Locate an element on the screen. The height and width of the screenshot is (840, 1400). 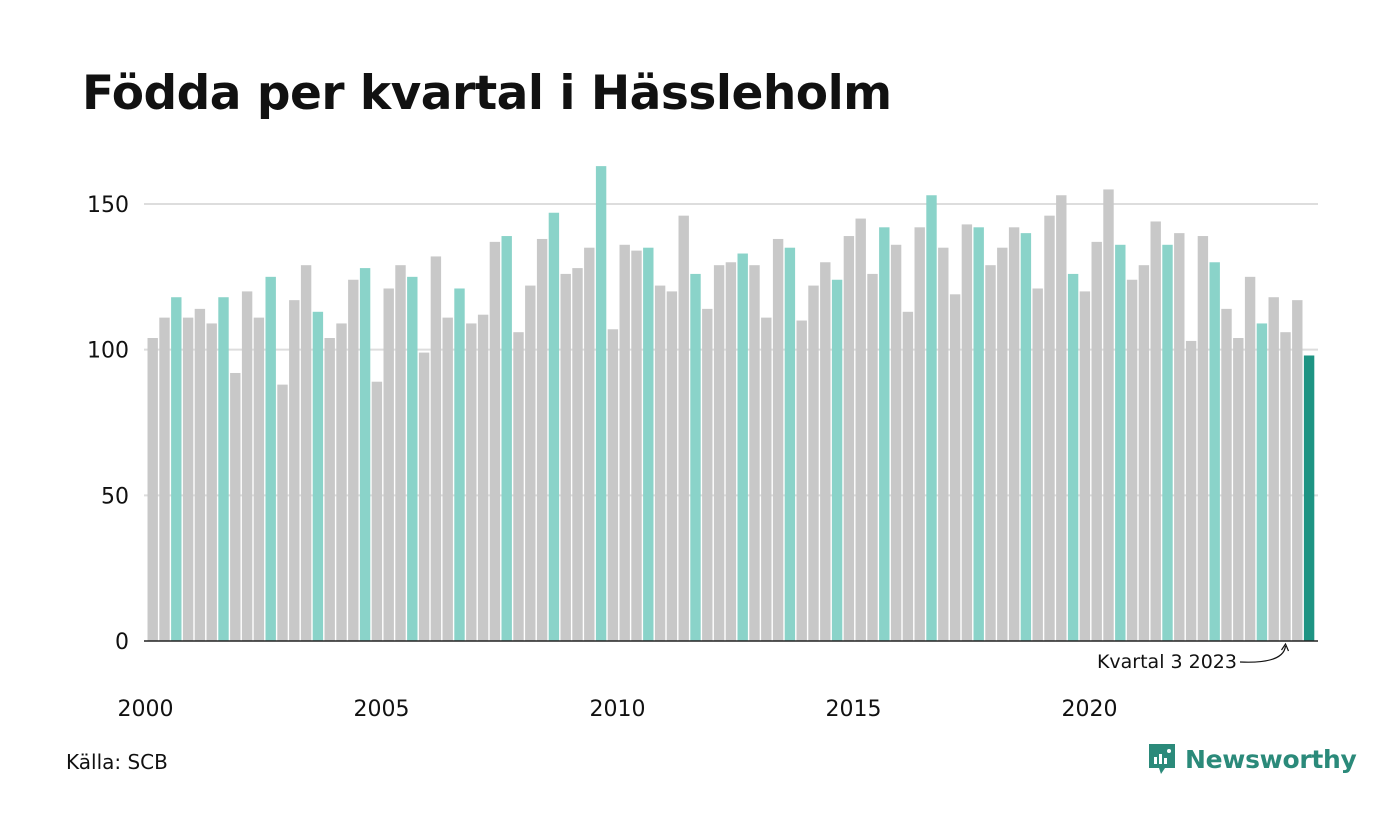
y-axis: 0 50 100 150 is located at coordinates (108, 424).